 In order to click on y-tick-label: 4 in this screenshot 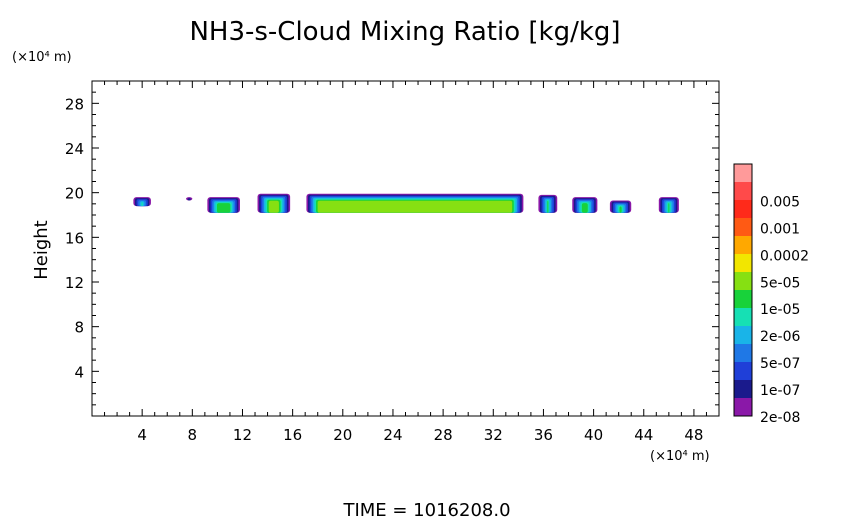, I will do `click(79, 372)`.